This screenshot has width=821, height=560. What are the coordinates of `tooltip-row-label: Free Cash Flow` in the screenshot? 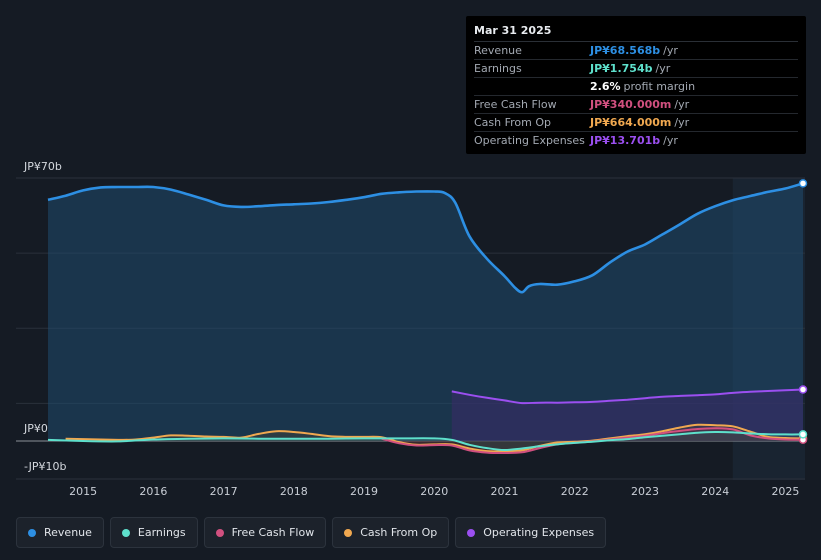 It's located at (515, 104).